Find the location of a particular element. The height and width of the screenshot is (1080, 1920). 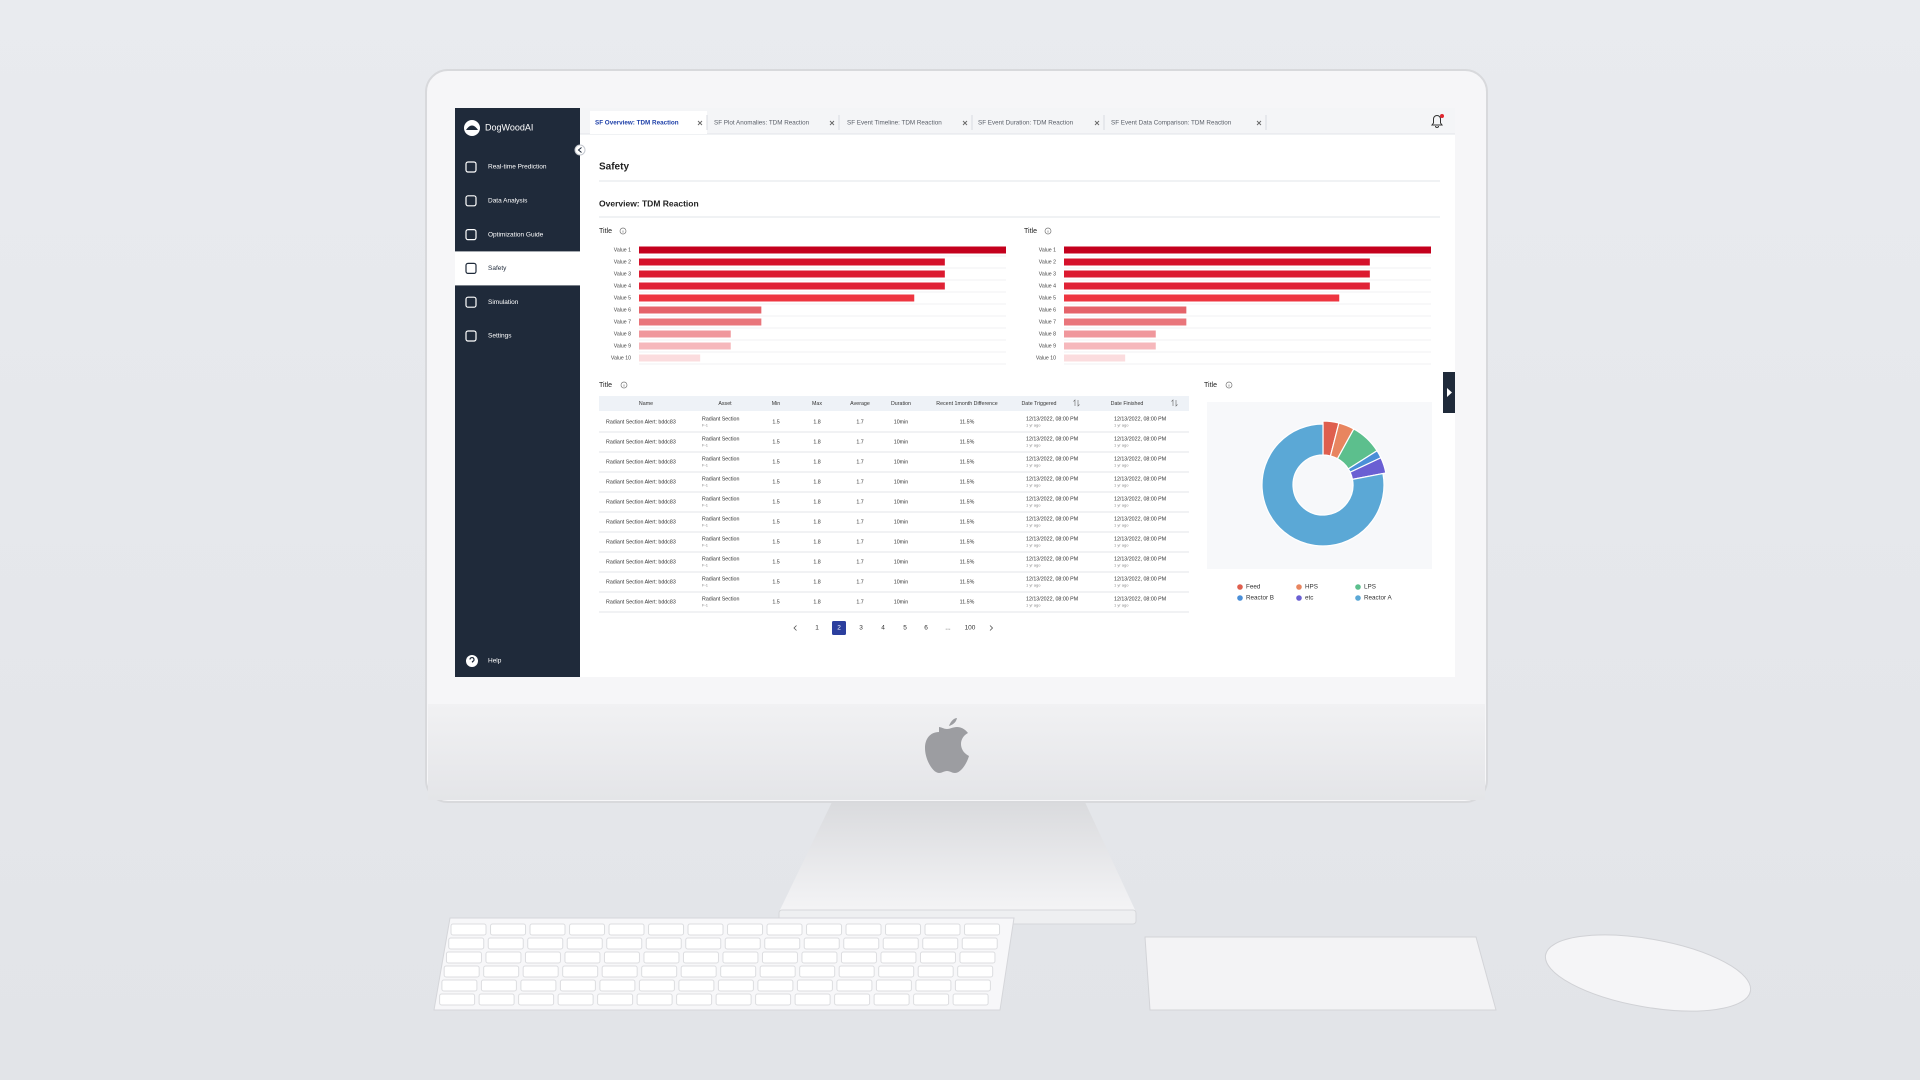

y-tick-label: Value 10 is located at coordinates (621, 358).